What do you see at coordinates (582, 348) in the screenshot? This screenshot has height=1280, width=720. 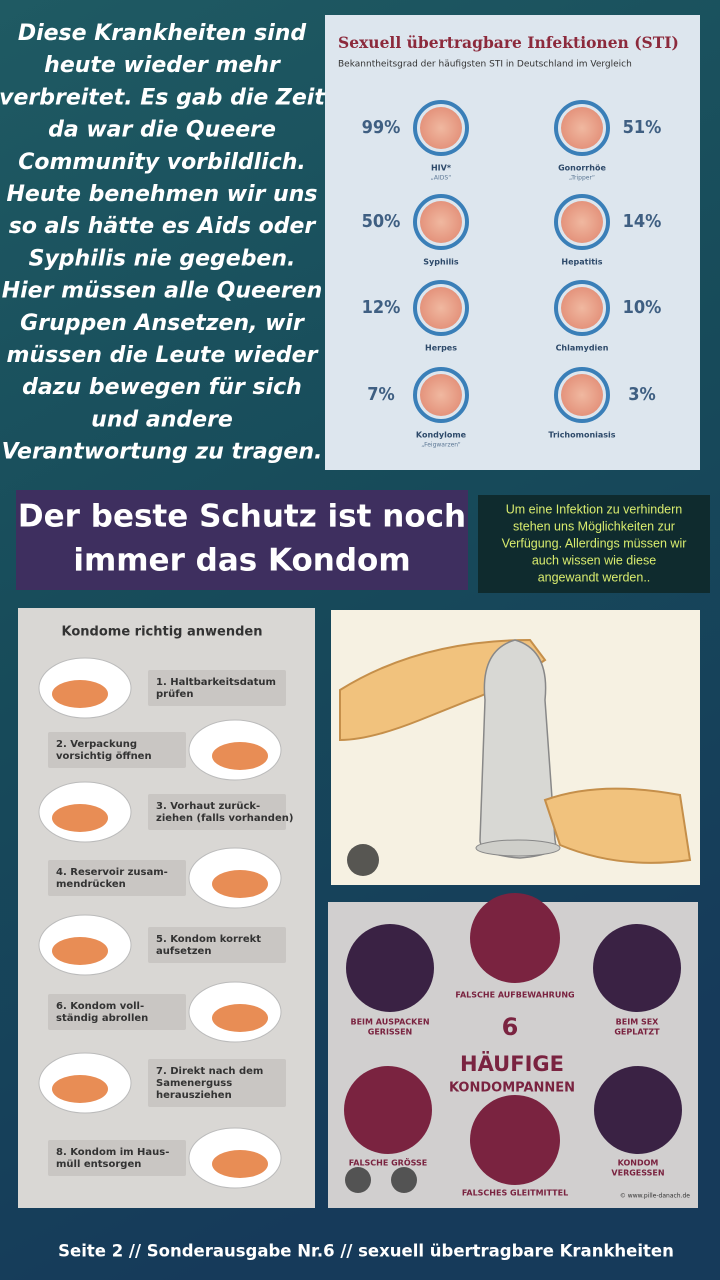 I see `sti-name: Chlamydien` at bounding box center [582, 348].